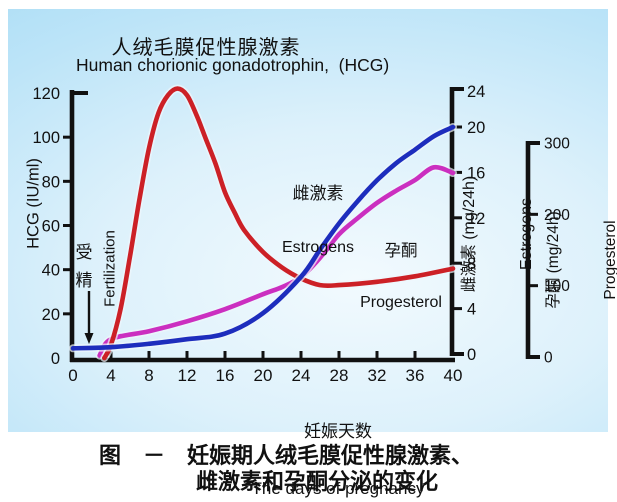 Image resolution: width=617 pixels, height=502 pixels. I want to click on estrogen-tick-label: 24, so click(476, 92).